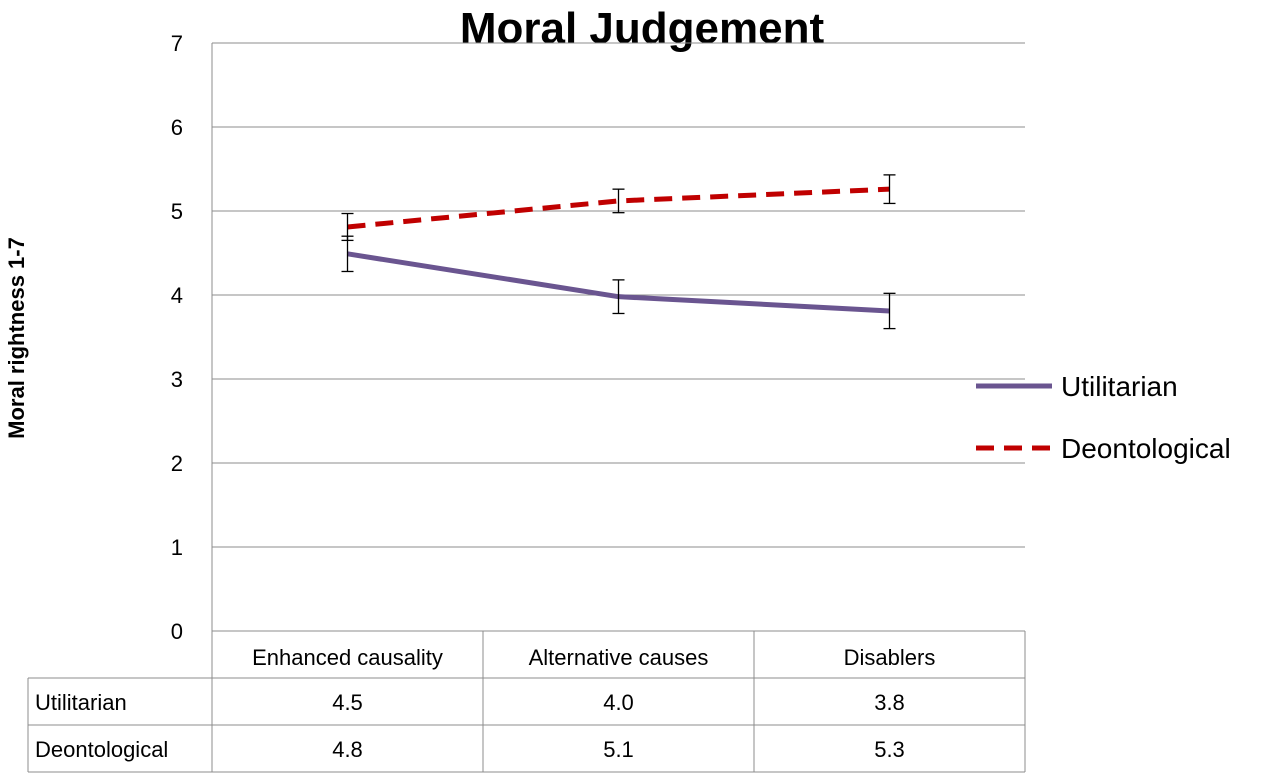 This screenshot has width=1267, height=775. I want to click on y-tick-label-0: 0, so click(177, 631).